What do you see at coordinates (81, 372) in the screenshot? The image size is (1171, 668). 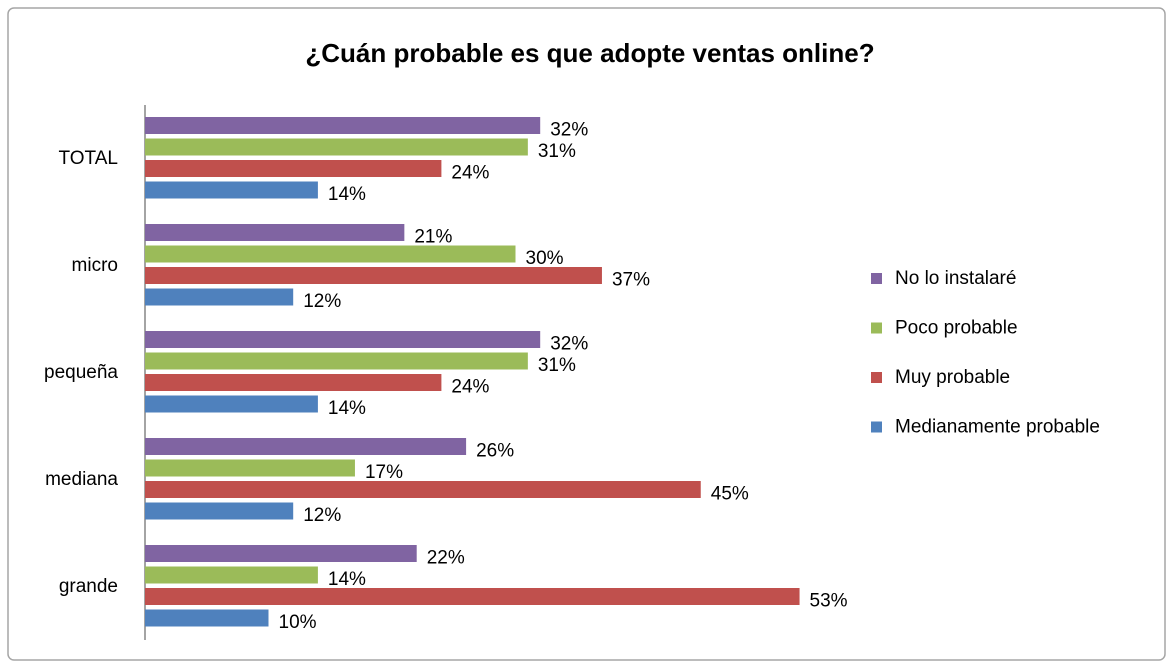 I see `category-label: pequeña` at bounding box center [81, 372].